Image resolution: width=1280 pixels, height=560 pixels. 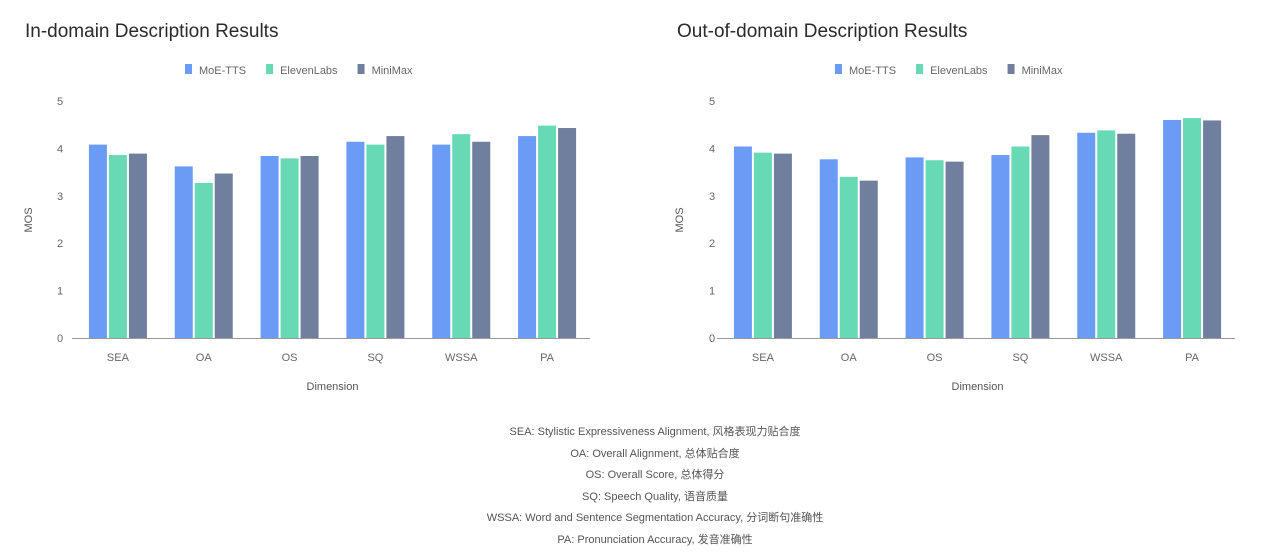 I want to click on abbreviation-note: OA: Overall Alignment, 总体贴合度, so click(x=655, y=453).